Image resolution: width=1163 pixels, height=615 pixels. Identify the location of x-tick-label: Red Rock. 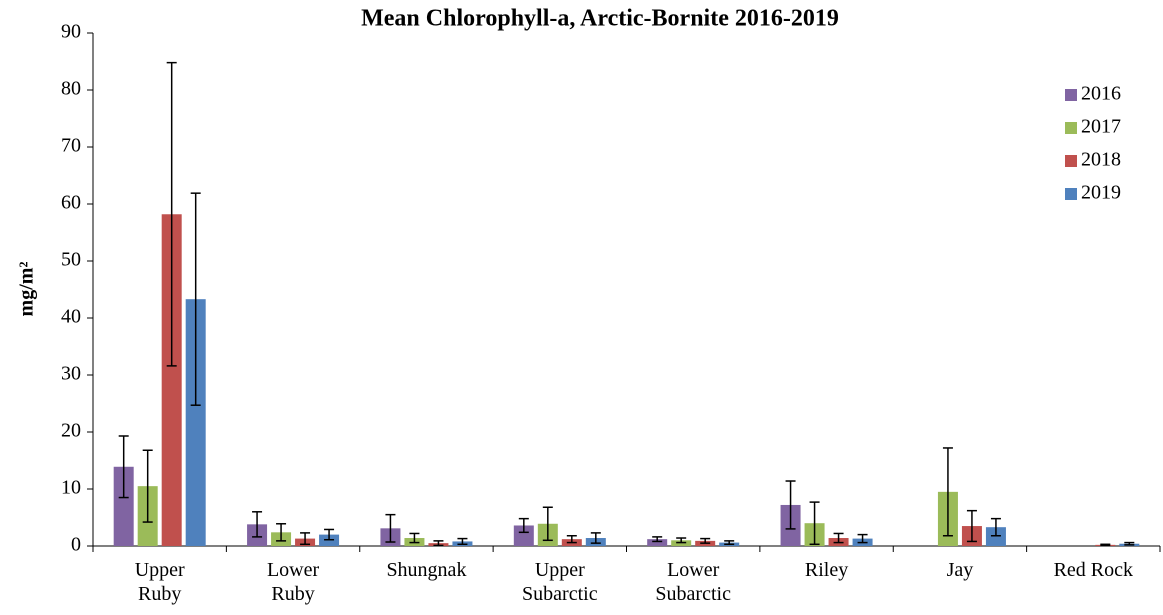
(1093, 570).